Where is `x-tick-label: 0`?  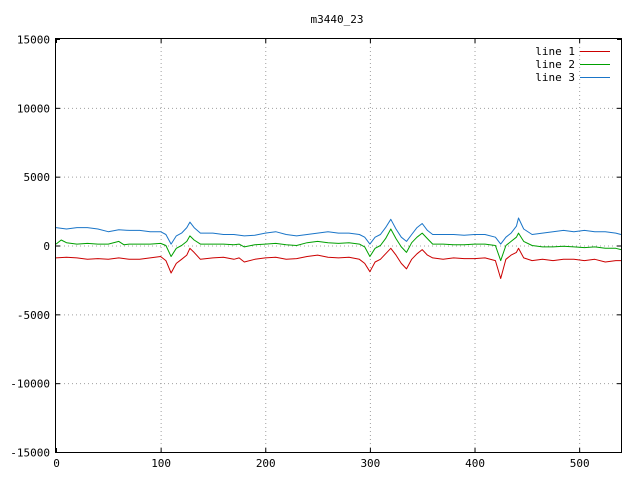 x-tick-label: 0 is located at coordinates (56, 463).